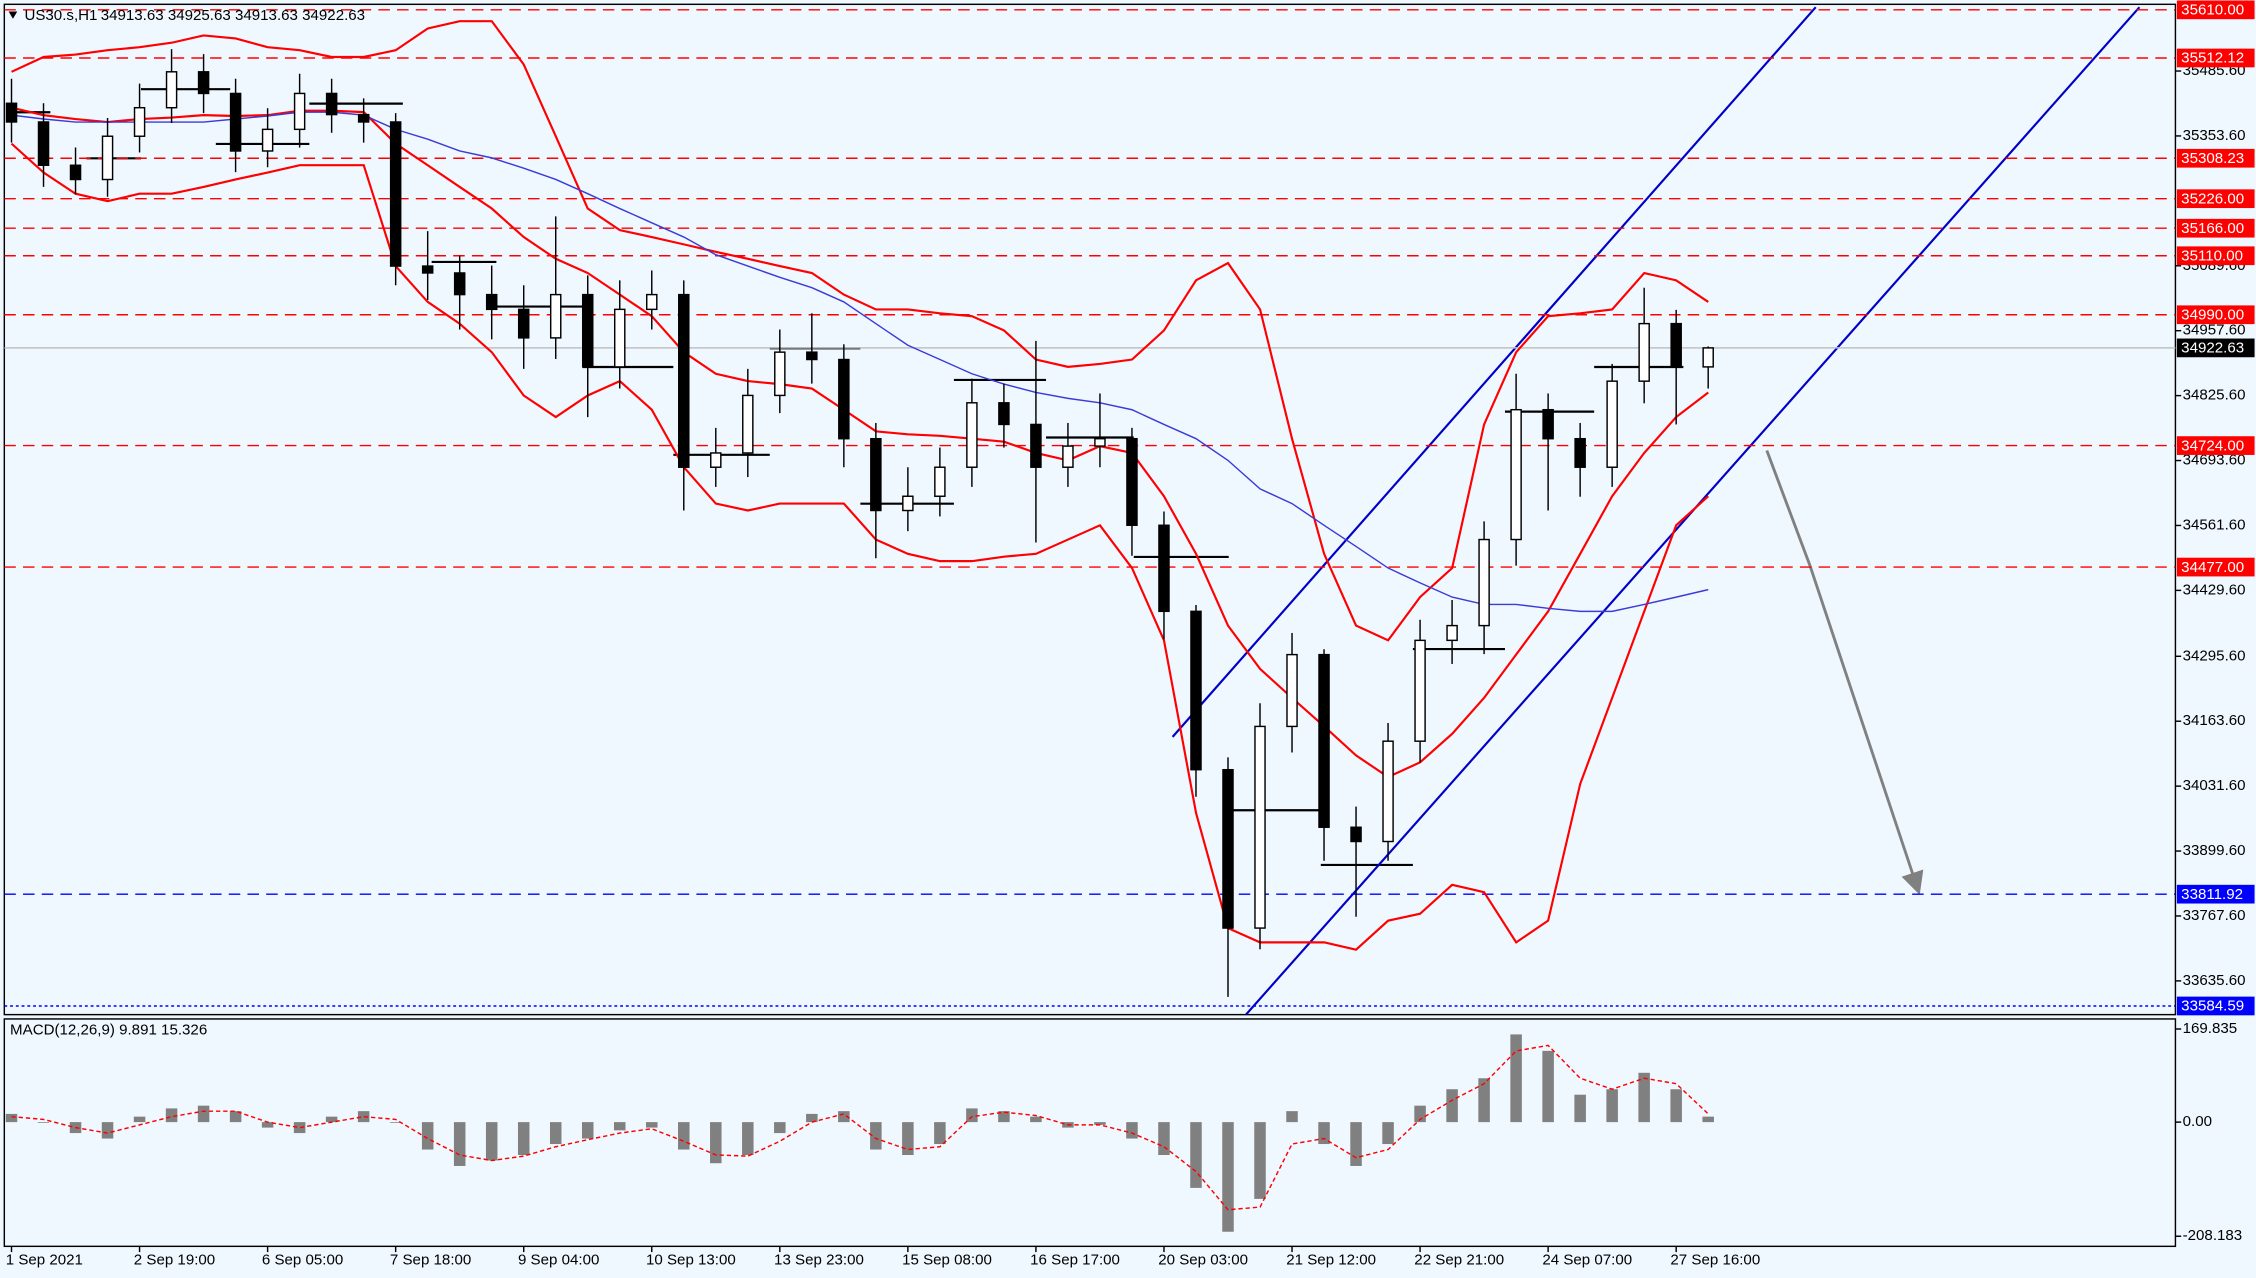 The height and width of the screenshot is (1278, 2256). Describe the element at coordinates (2197, 1121) in the screenshot. I see `macd-y-tick-label: 0.00` at that location.